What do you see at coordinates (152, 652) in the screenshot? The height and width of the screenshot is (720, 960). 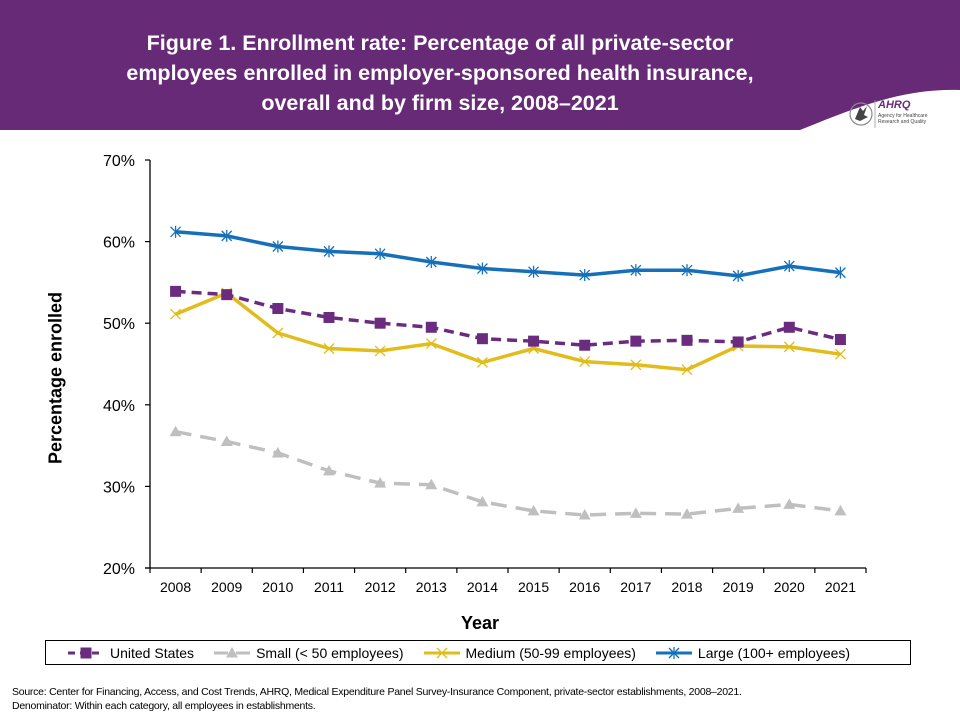 I see `legend-label-united-states: United States` at bounding box center [152, 652].